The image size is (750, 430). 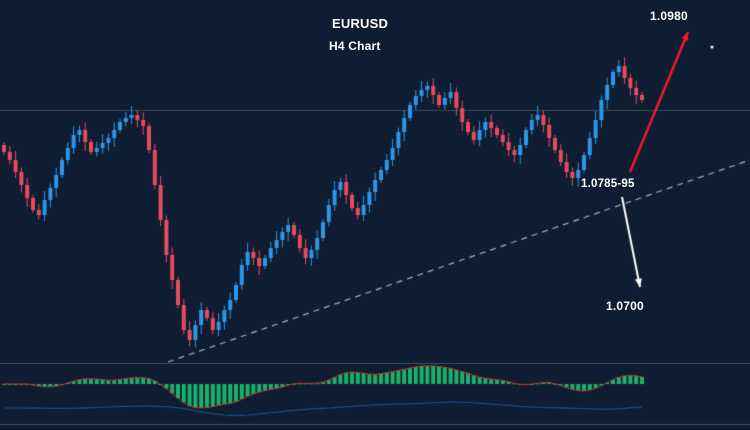 What do you see at coordinates (669, 16) in the screenshot?
I see `target-high-label: 1.0980` at bounding box center [669, 16].